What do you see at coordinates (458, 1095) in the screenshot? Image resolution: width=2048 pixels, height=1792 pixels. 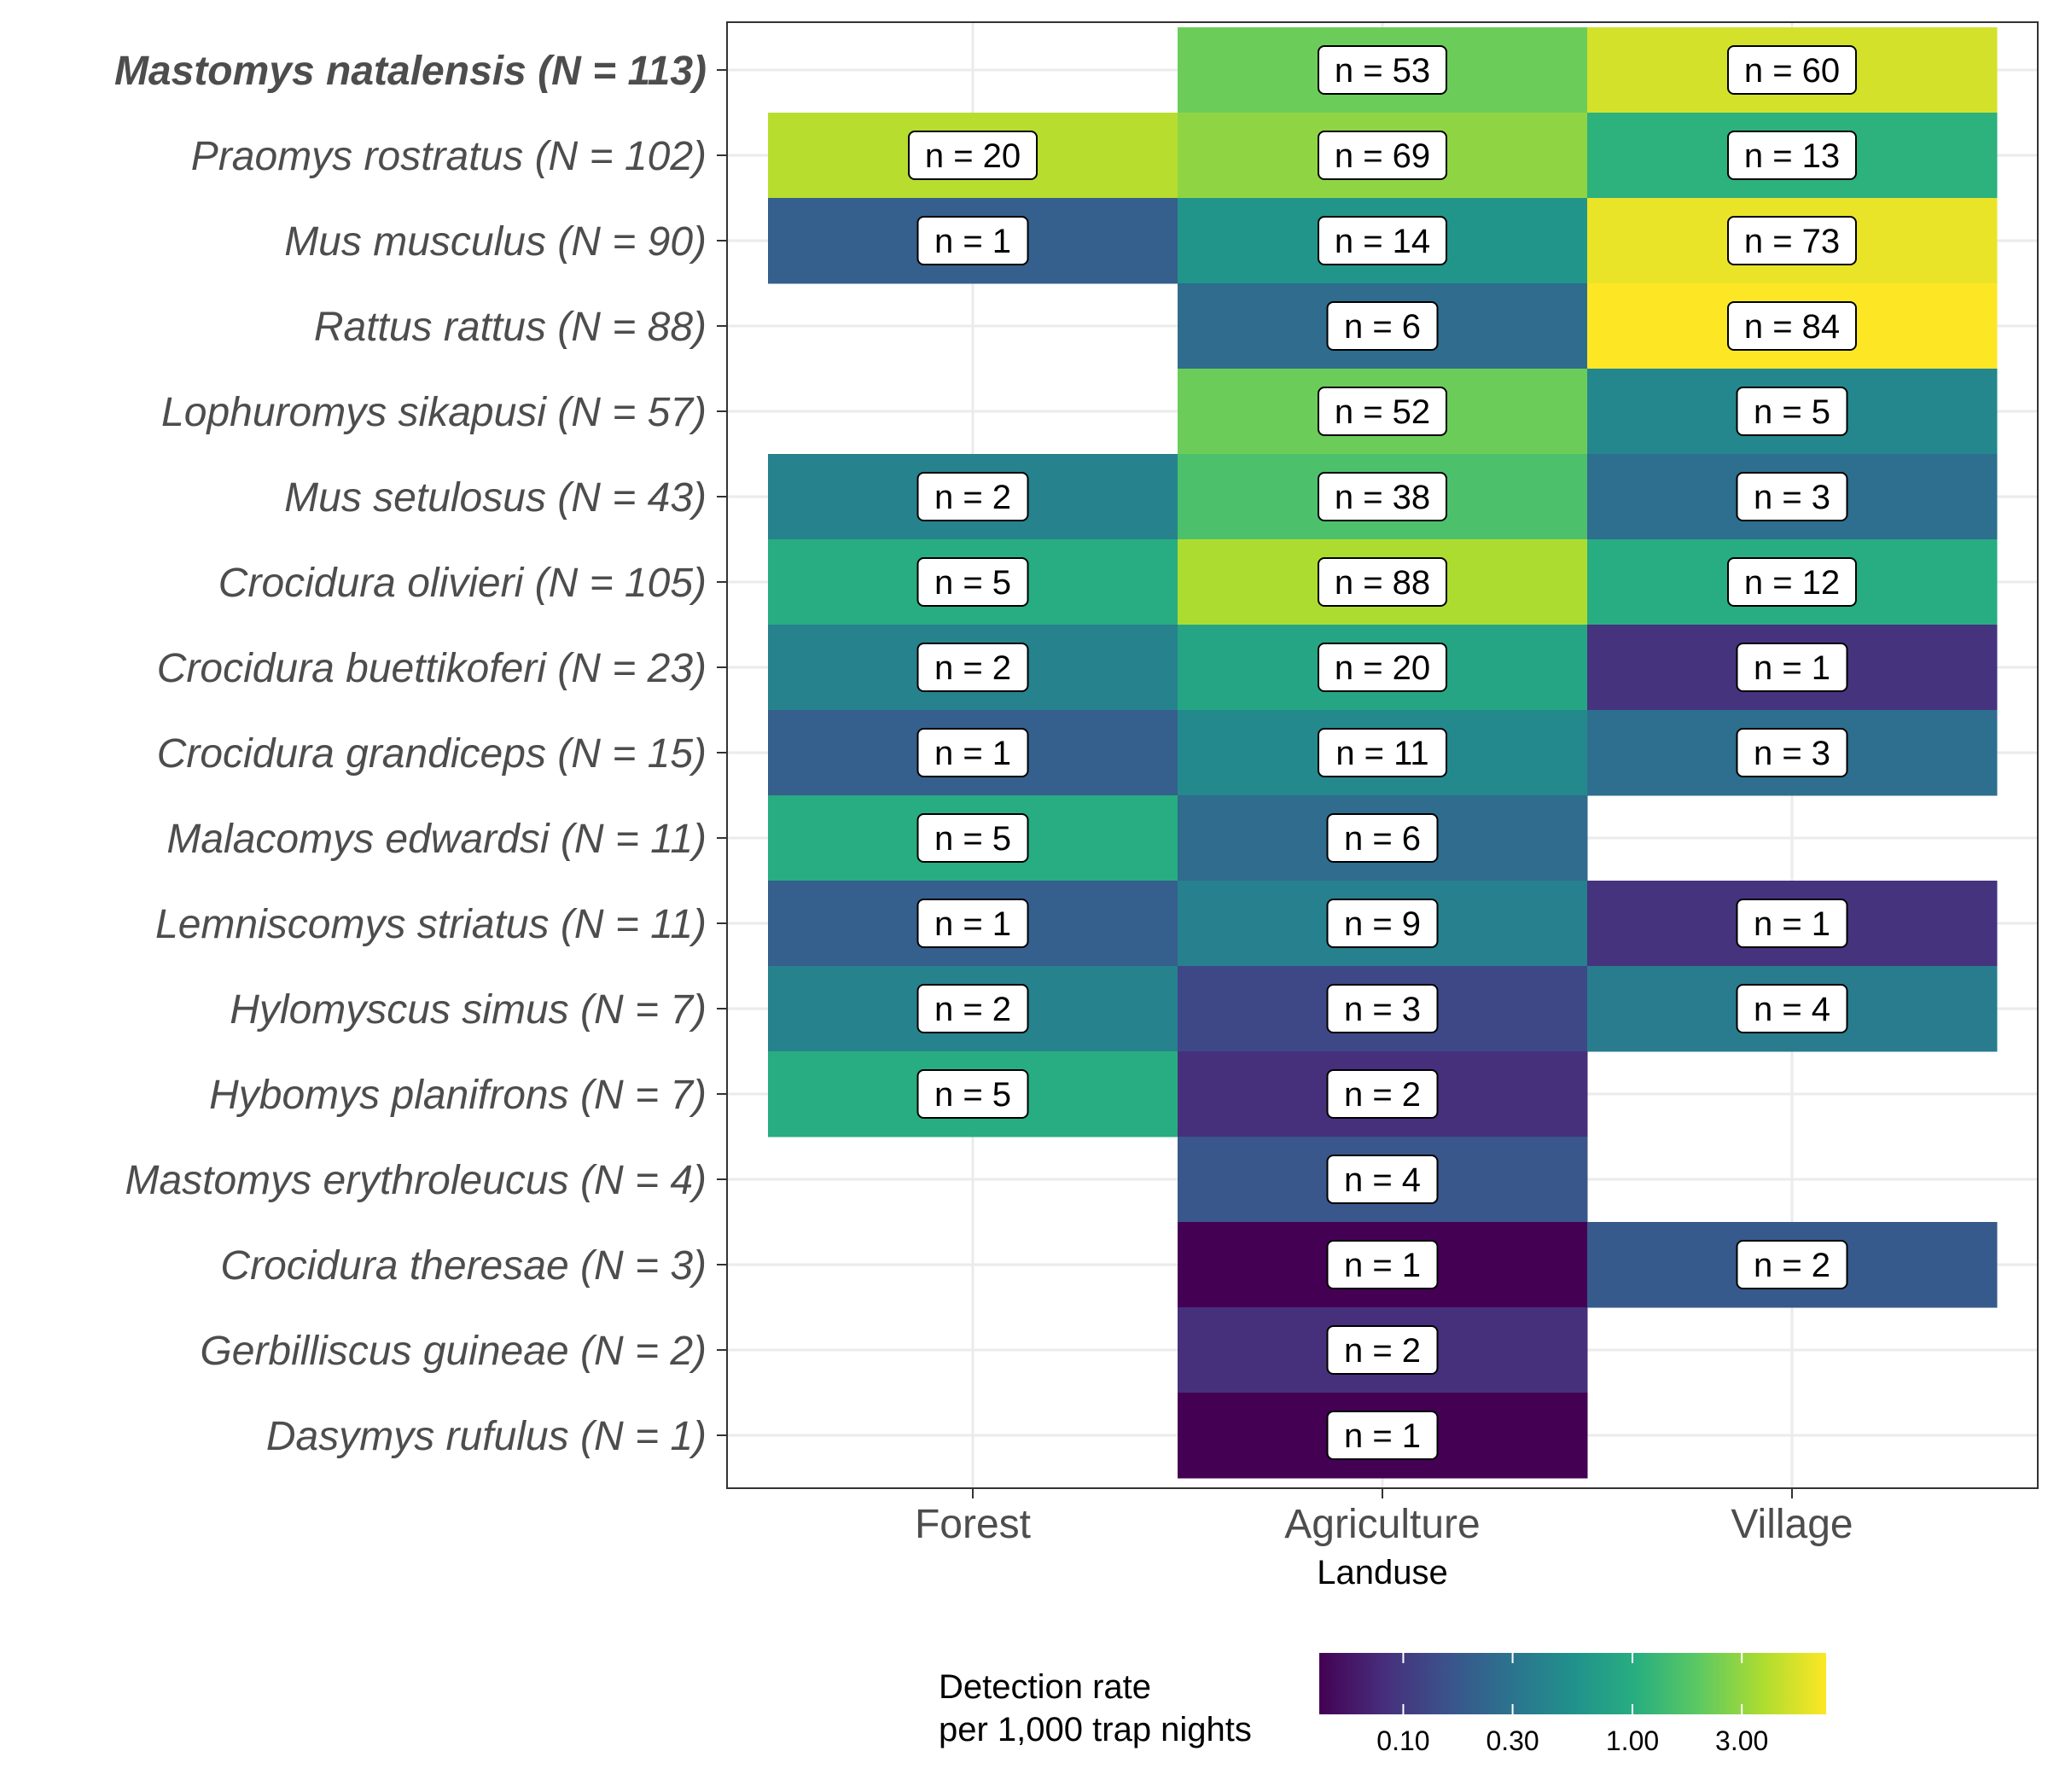 I see `y-tick-label: Hybomys planifrons (N = 7)` at bounding box center [458, 1095].